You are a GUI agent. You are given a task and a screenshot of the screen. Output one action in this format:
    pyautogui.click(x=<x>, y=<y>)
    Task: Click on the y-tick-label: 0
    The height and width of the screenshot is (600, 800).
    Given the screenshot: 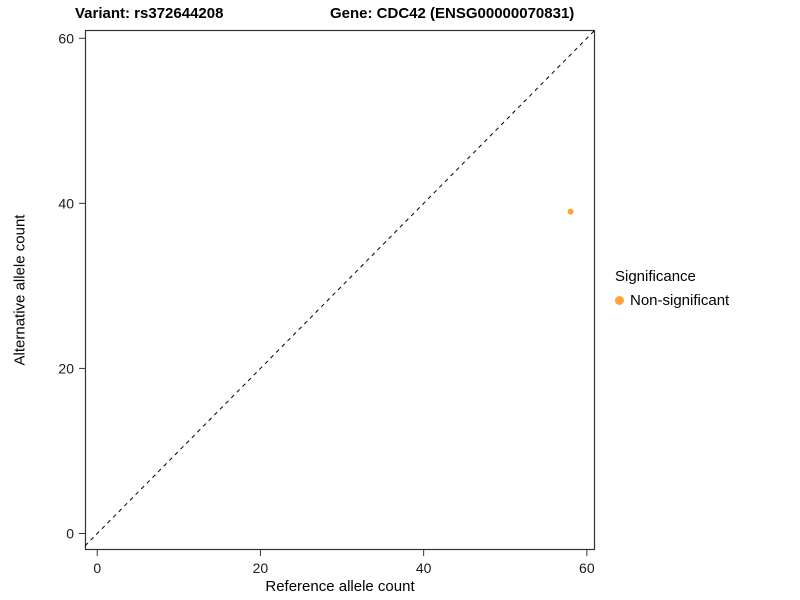 What is the action you would take?
    pyautogui.click(x=70, y=533)
    